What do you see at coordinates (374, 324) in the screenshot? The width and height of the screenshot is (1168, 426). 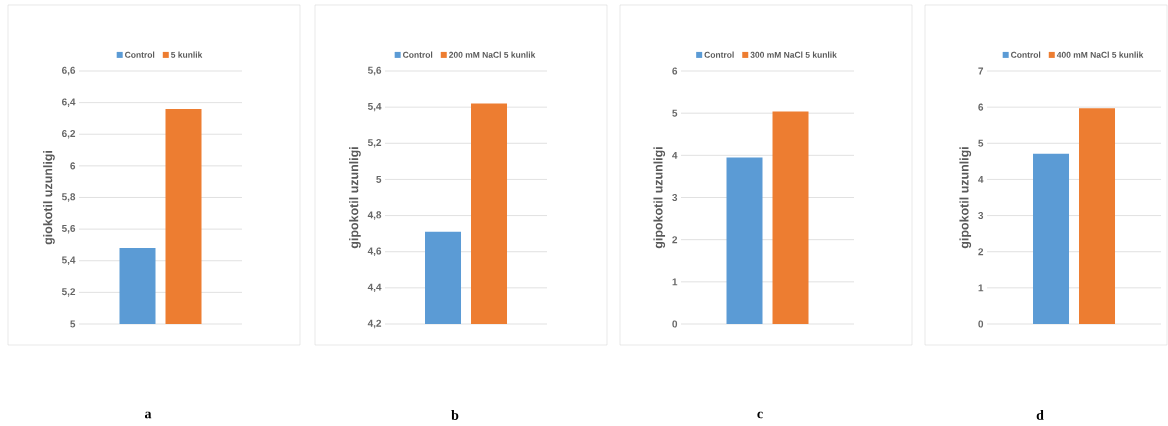 I see `y-tick-label: 4,2` at bounding box center [374, 324].